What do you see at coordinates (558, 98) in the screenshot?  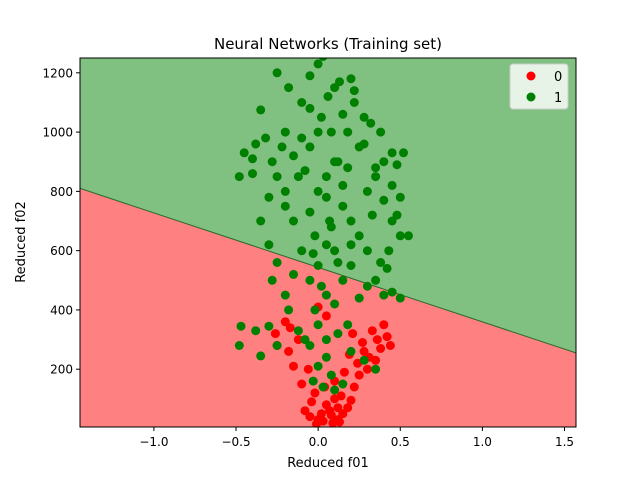 I see `legend-label-1: 1` at bounding box center [558, 98].